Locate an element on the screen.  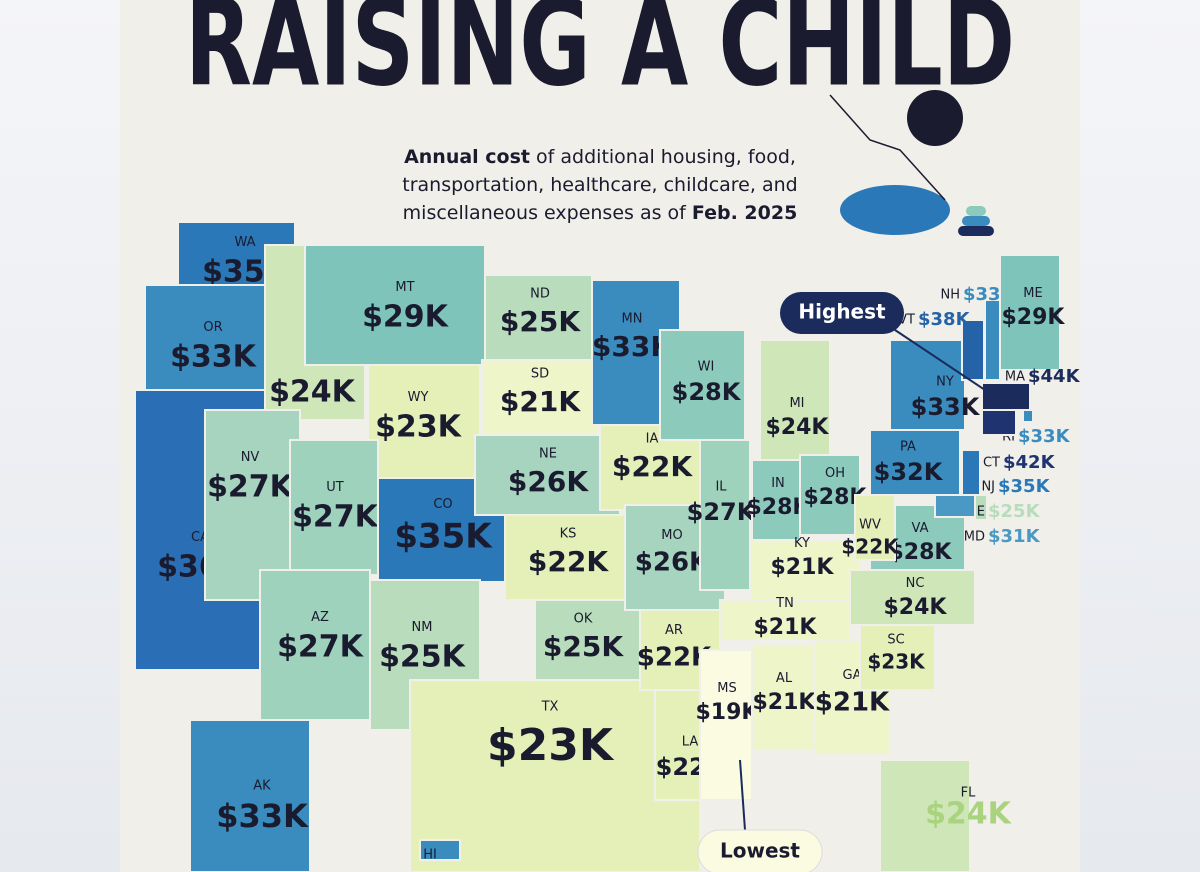
state-abbr: ME is located at coordinates (1032, 293).